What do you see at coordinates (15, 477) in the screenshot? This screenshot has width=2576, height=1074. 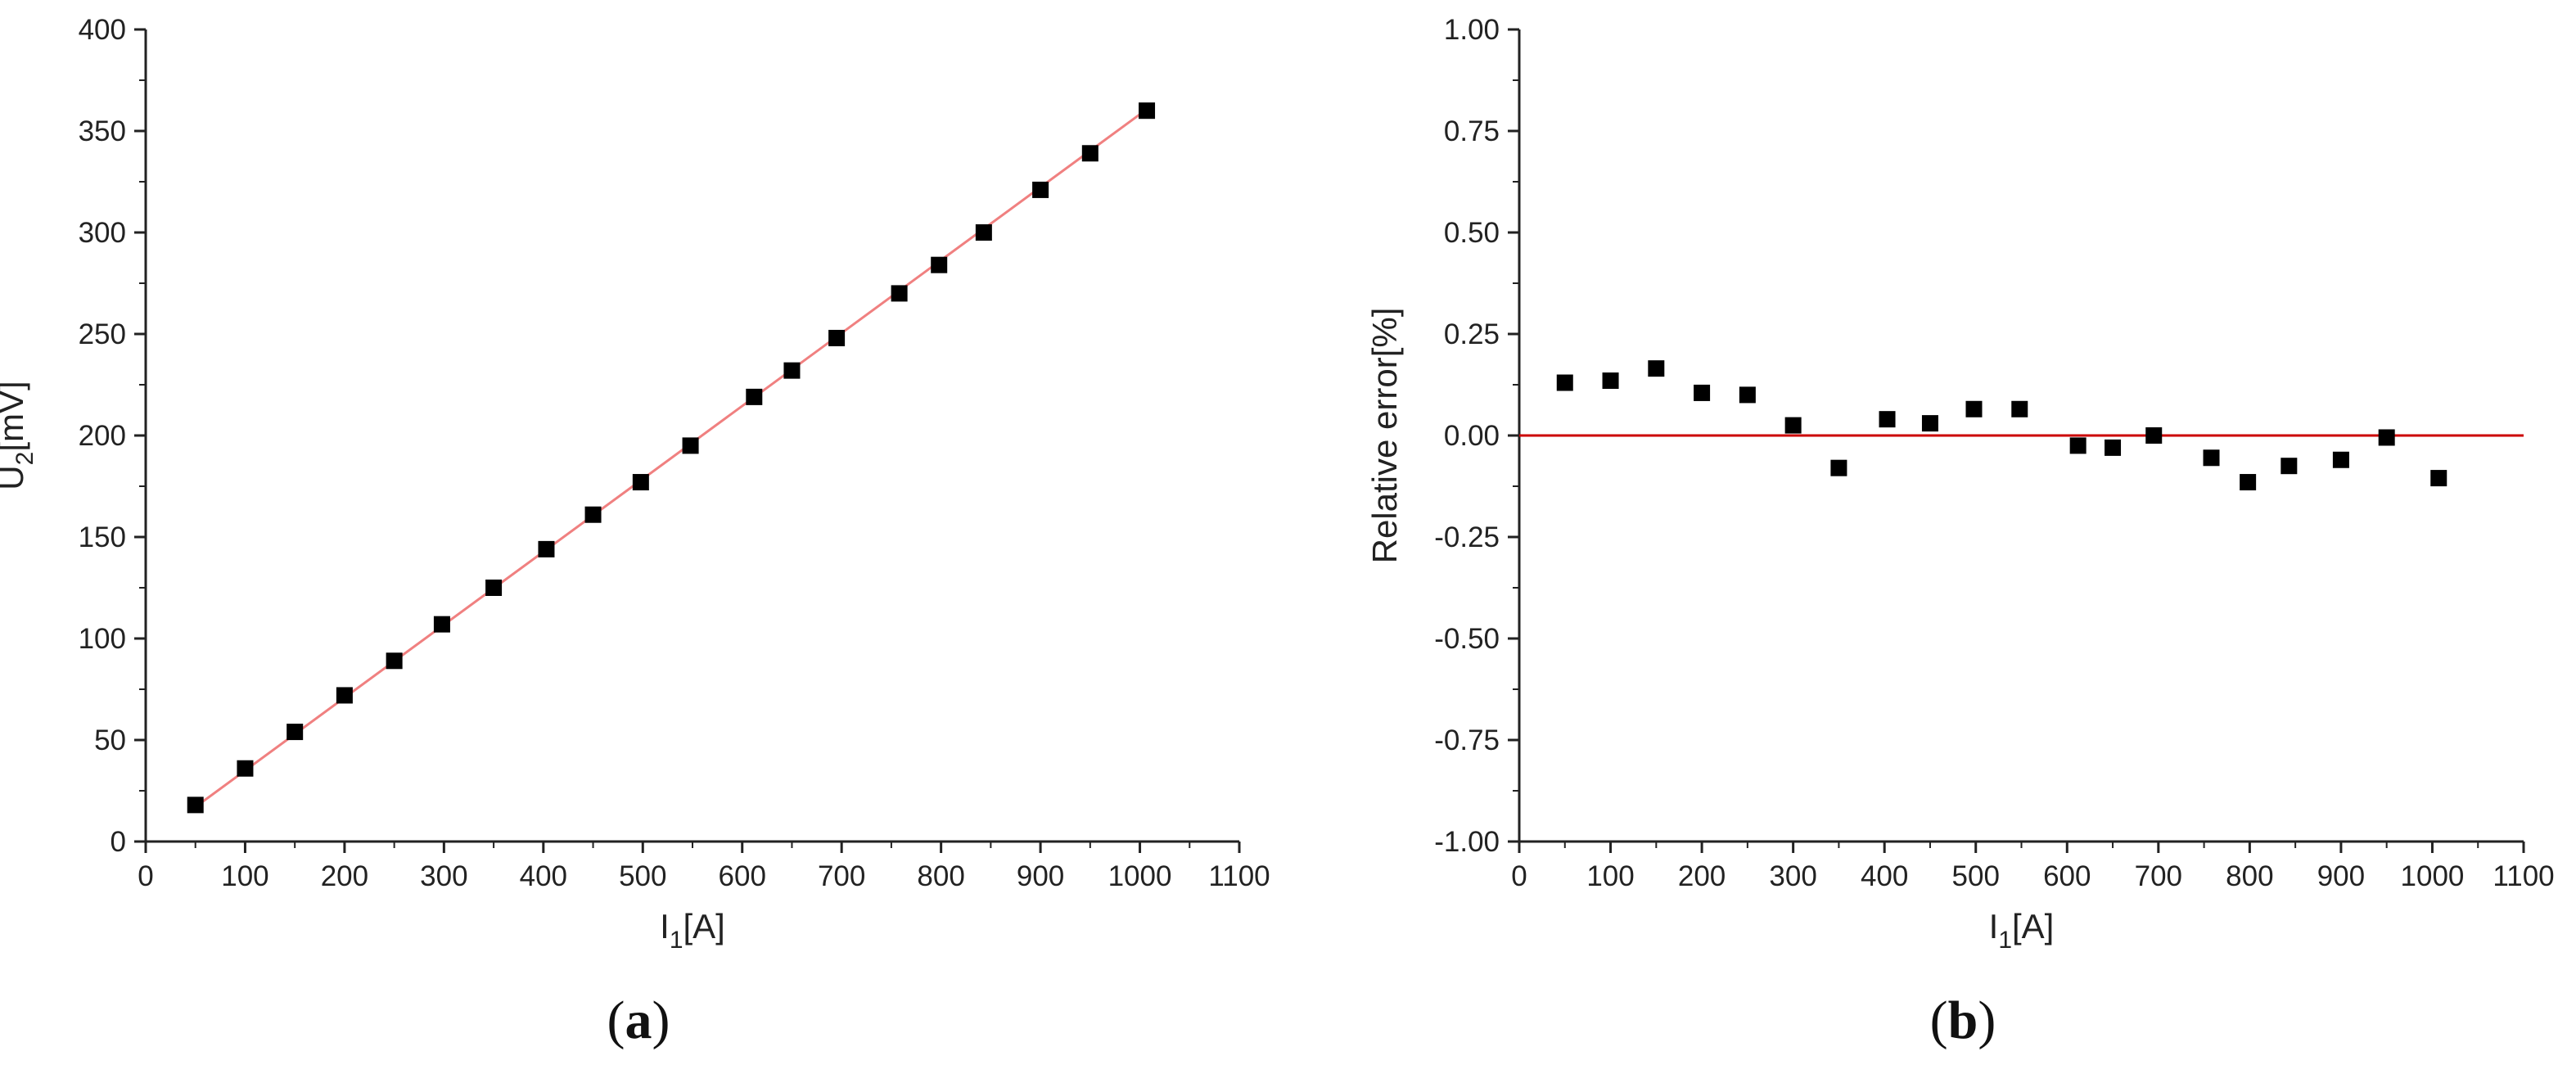 I see `y-axis-label-main: U` at bounding box center [15, 477].